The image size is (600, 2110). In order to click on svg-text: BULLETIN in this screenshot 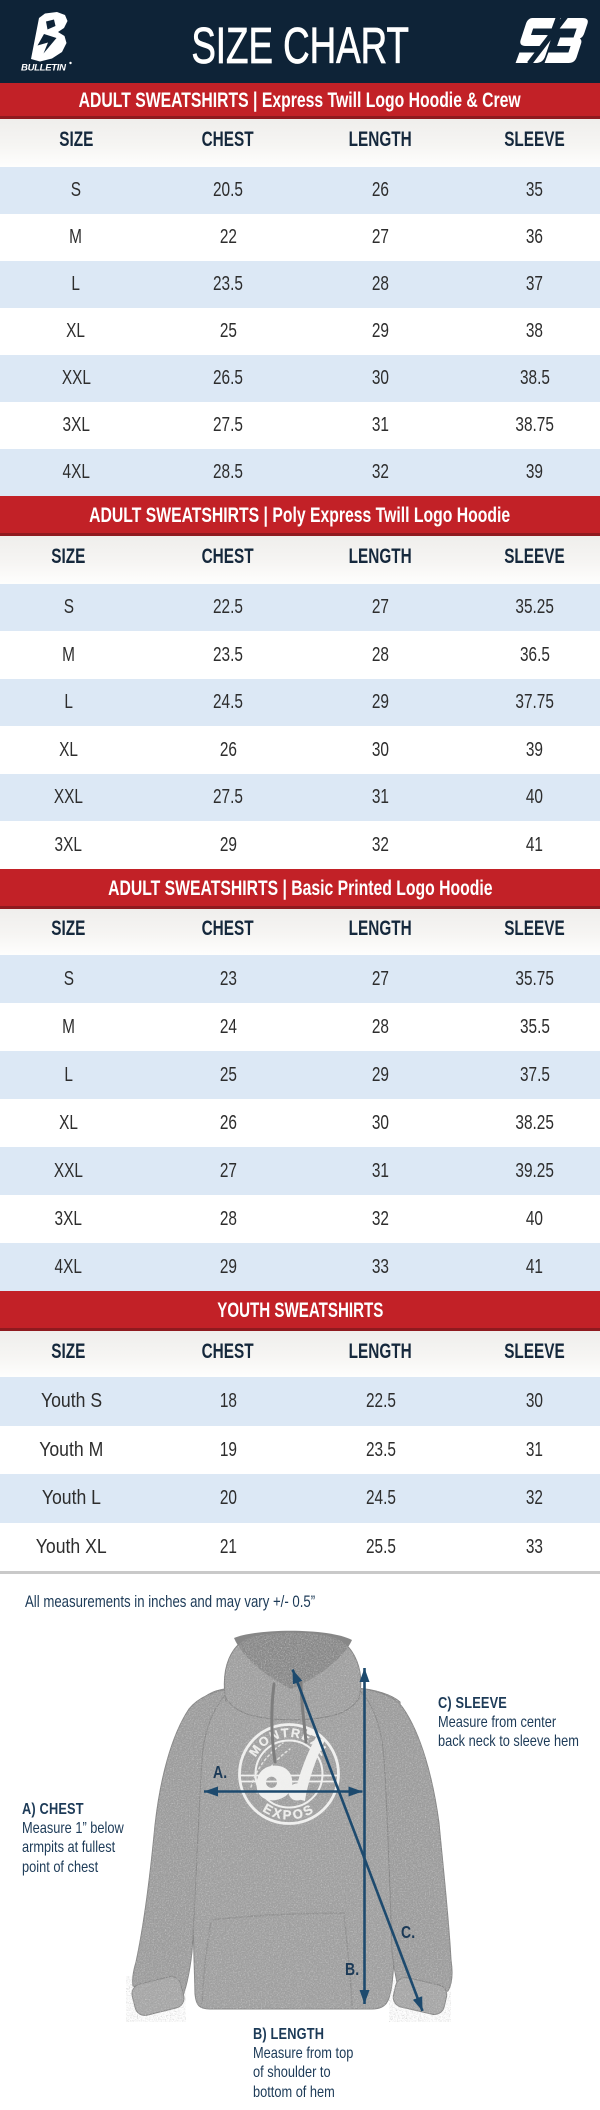, I will do `click(44, 68)`.